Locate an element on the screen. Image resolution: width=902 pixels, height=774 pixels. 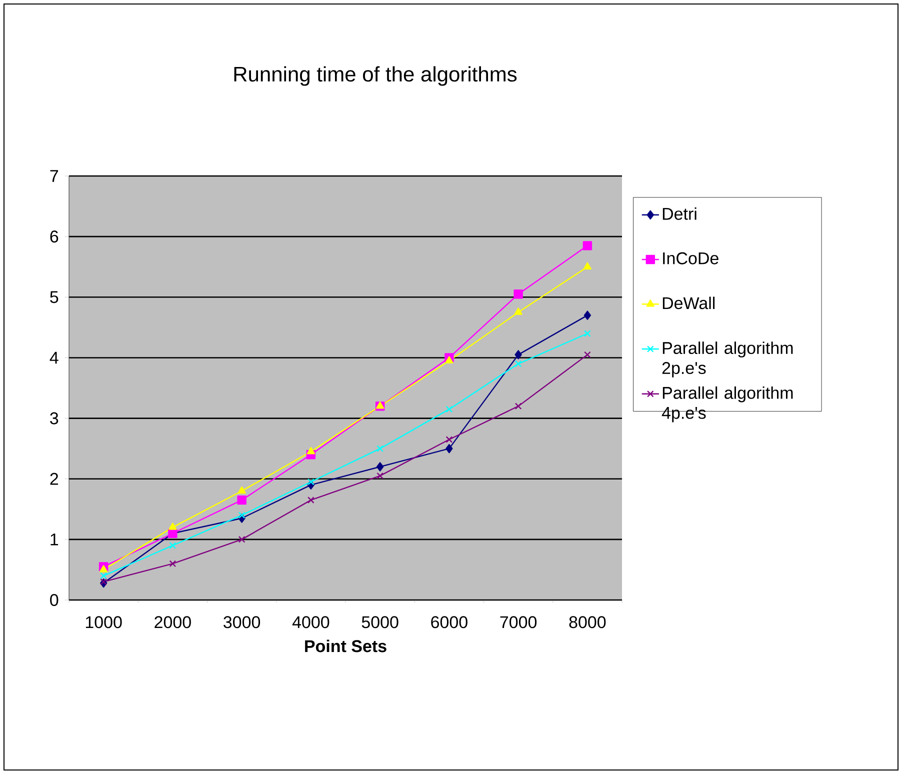
x-tick-label: 8000 is located at coordinates (587, 622).